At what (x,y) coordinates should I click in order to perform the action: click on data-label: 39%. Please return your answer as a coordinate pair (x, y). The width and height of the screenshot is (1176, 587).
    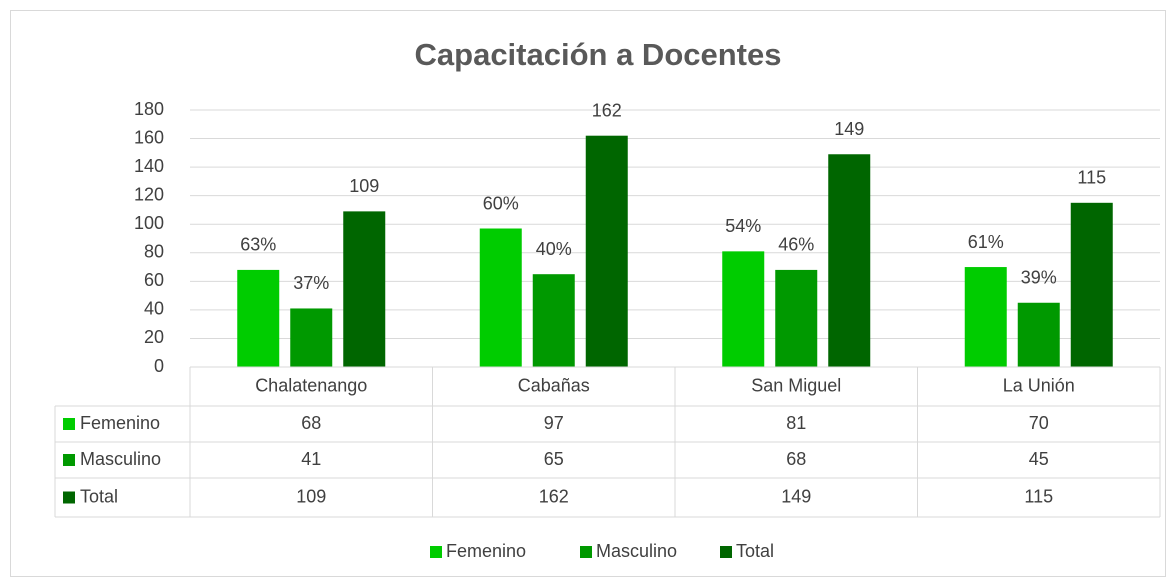
    Looking at the image, I should click on (1039, 278).